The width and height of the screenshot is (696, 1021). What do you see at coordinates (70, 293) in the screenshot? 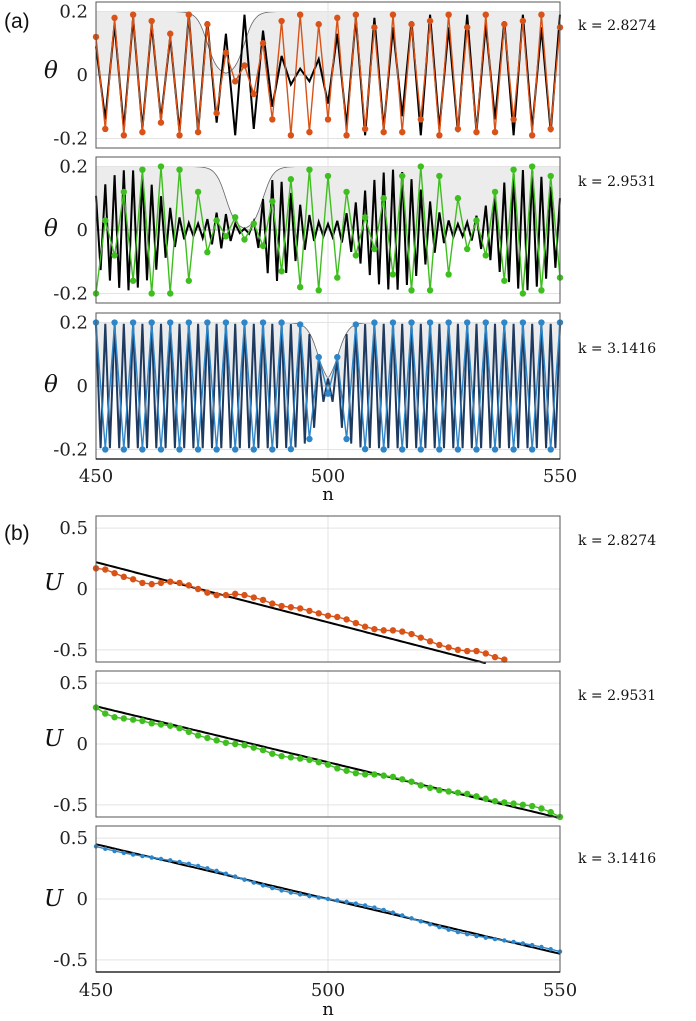
I see `y-tick-label: -0.2` at bounding box center [70, 293].